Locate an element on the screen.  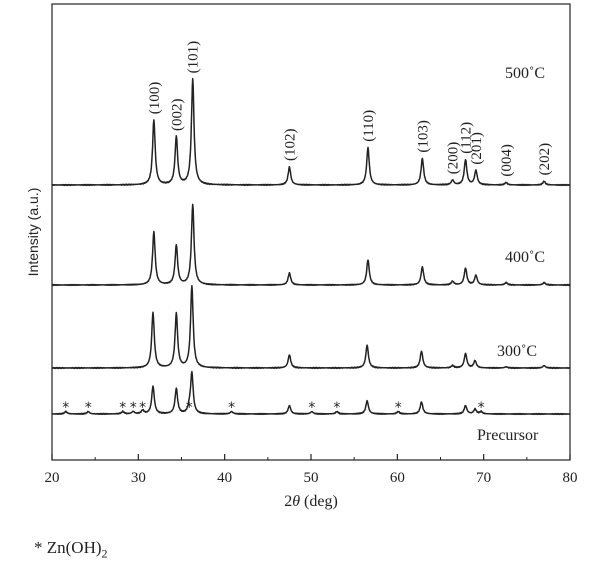
hkl-label-4: (110) is located at coordinates (369, 126).